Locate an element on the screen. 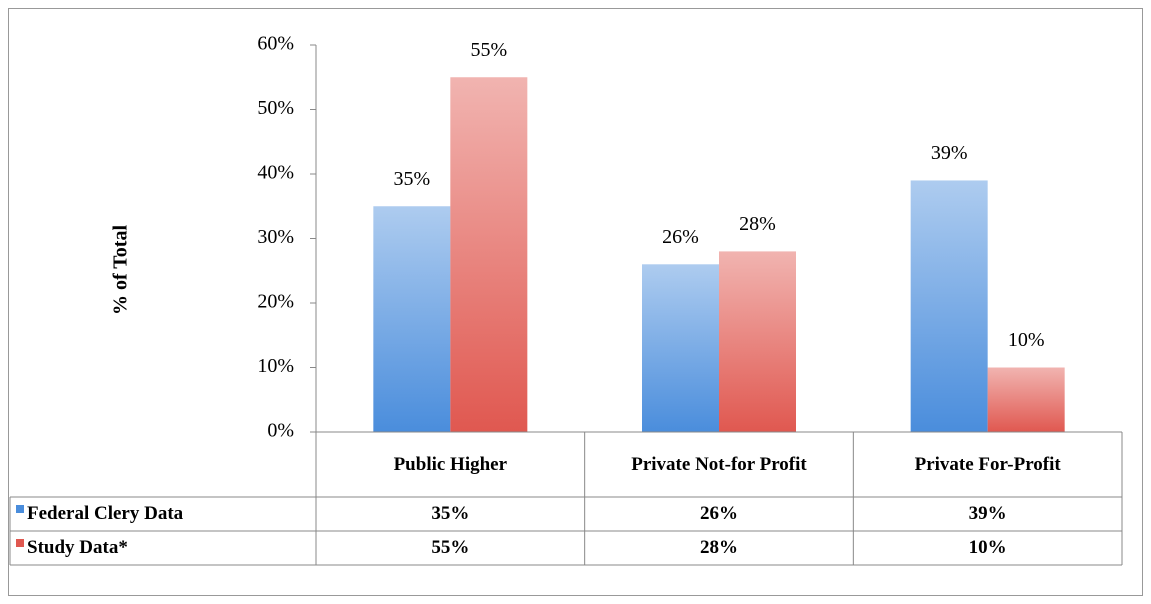 This screenshot has width=1151, height=604. table-value: 28% is located at coordinates (718, 548).